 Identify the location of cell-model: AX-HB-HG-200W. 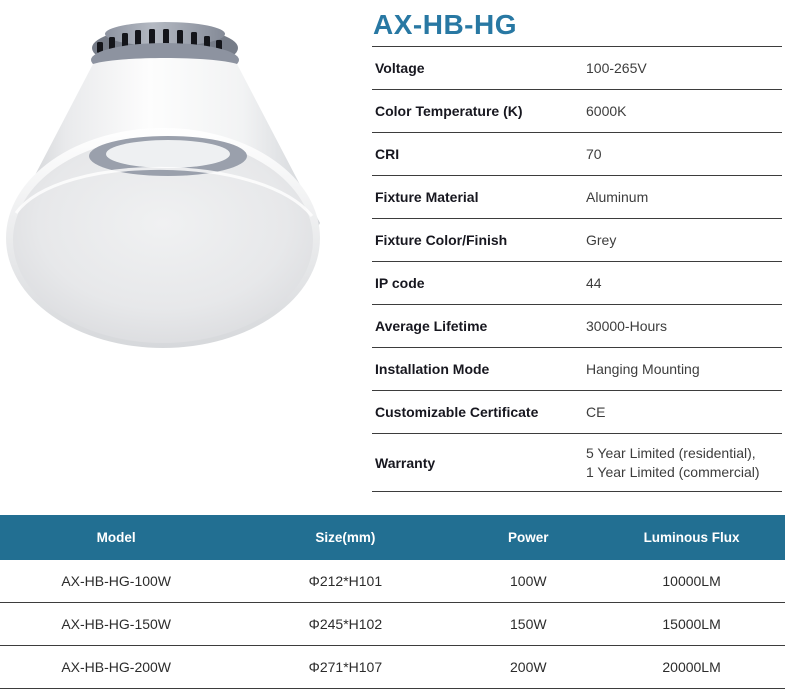
(116, 667).